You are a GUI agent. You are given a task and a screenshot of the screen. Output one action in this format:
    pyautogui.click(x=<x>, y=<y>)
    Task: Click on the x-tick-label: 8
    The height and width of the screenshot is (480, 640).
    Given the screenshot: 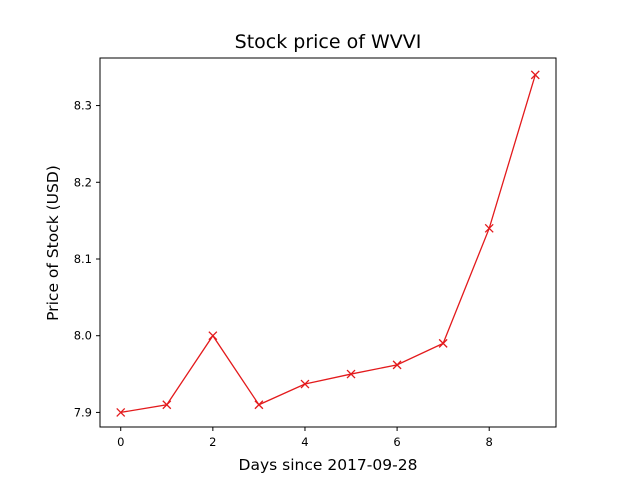 What is the action you would take?
    pyautogui.click(x=489, y=442)
    